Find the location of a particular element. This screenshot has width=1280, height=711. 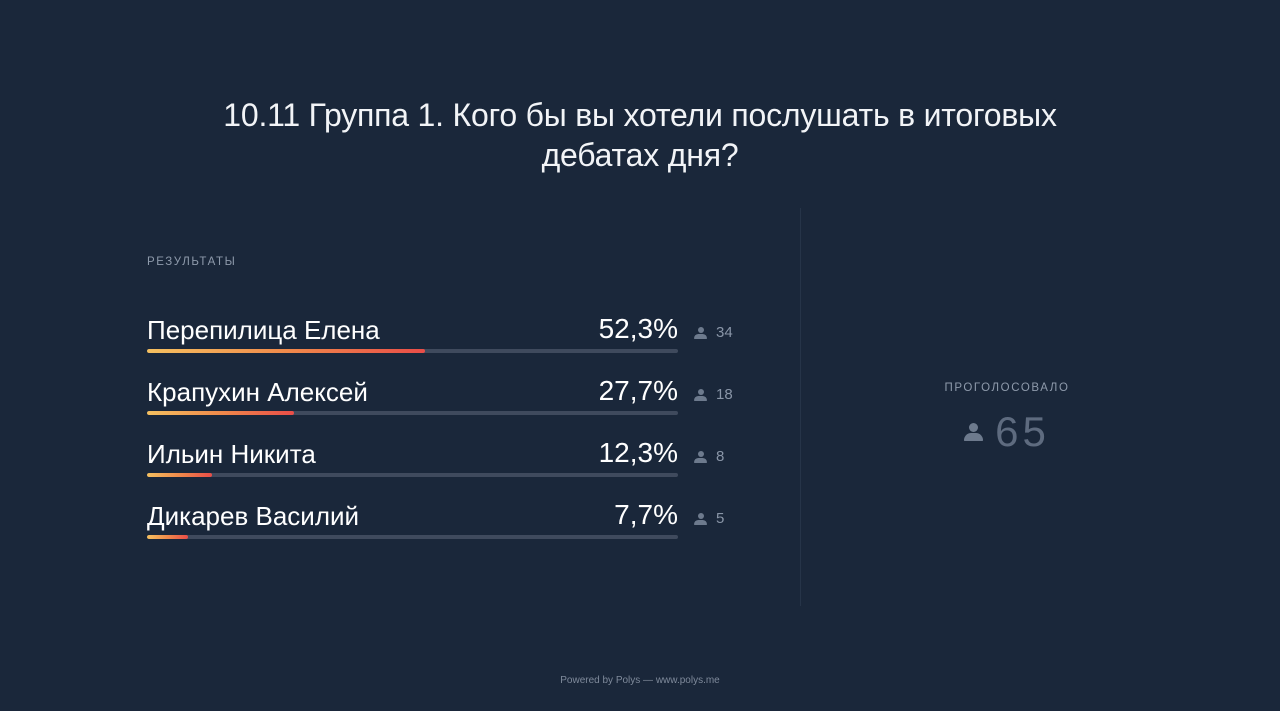

option-percent: 7,7% is located at coordinates (646, 514).